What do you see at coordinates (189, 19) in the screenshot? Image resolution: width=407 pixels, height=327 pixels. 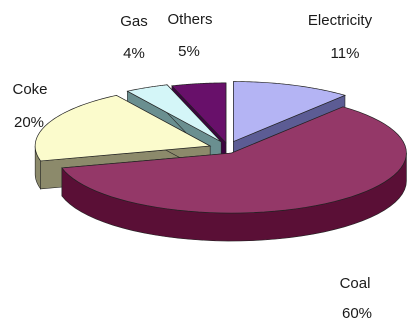 I see `slice-name-label-others: Others` at bounding box center [189, 19].